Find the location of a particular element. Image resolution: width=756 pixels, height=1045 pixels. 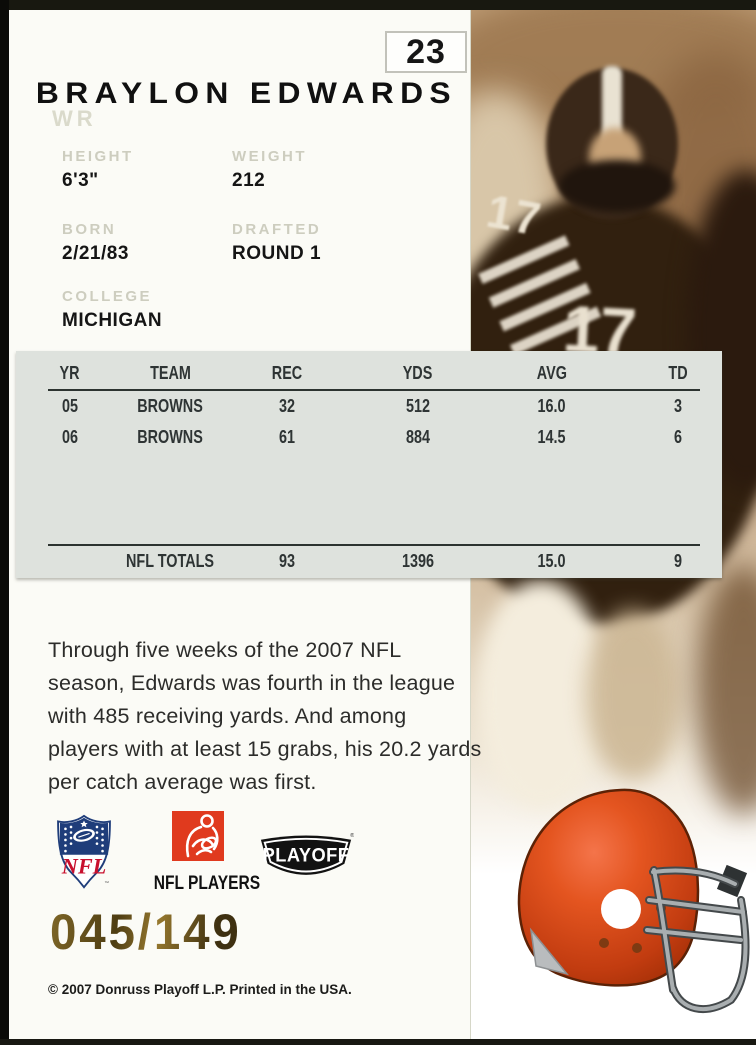

card-bottom-border is located at coordinates (378, 1042).